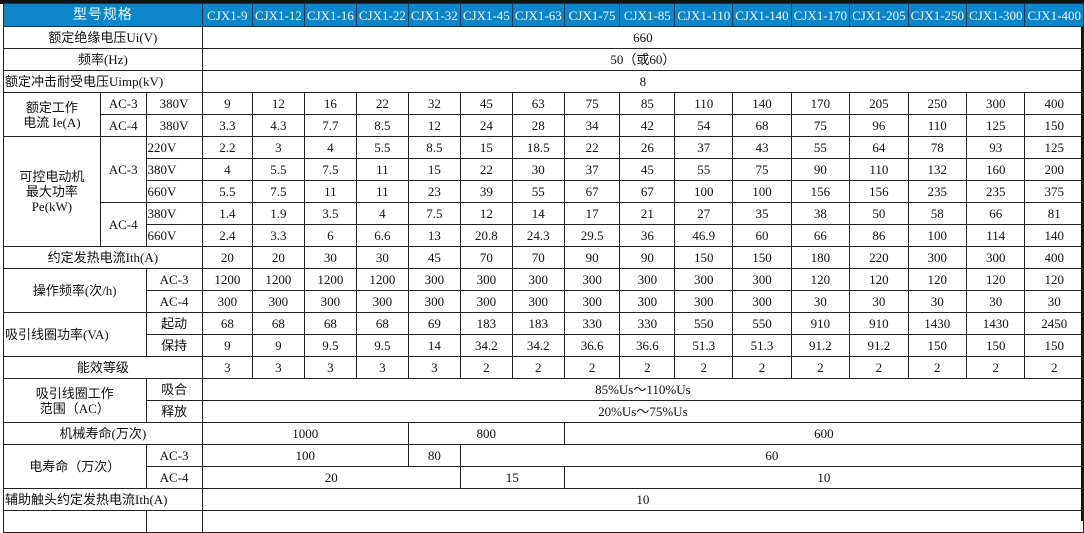 The height and width of the screenshot is (533, 1084). I want to click on merged-value-cell: 80, so click(434, 455).